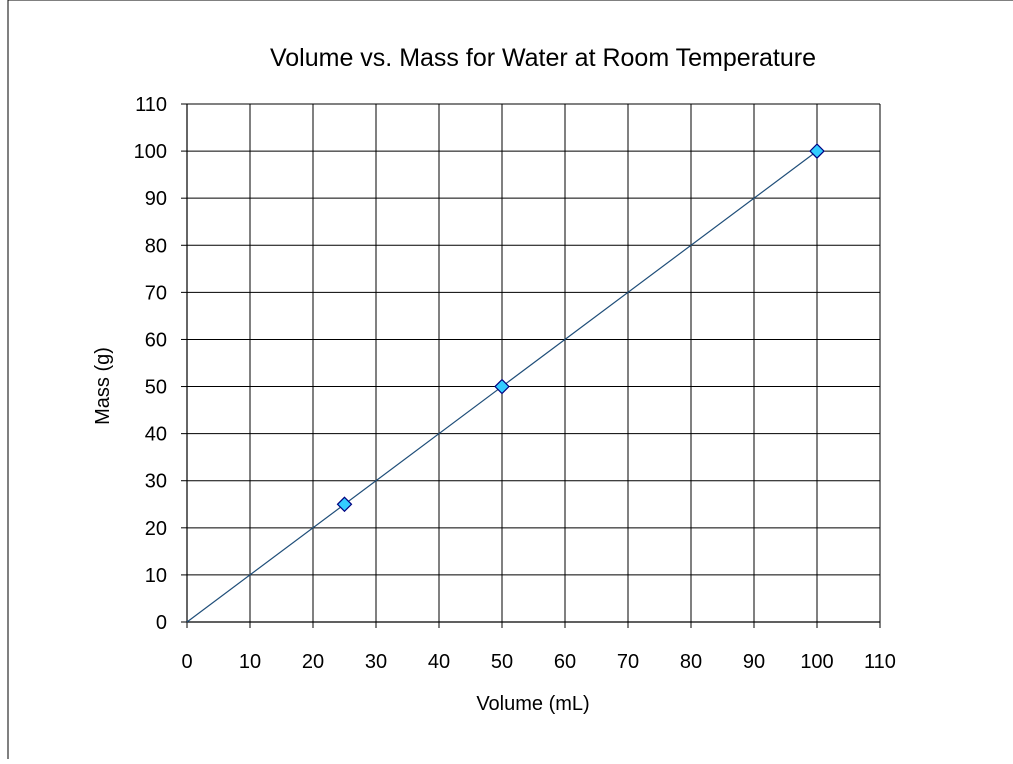 The width and height of the screenshot is (1013, 764). Describe the element at coordinates (156, 435) in the screenshot. I see `y-tick-label: 40` at that location.